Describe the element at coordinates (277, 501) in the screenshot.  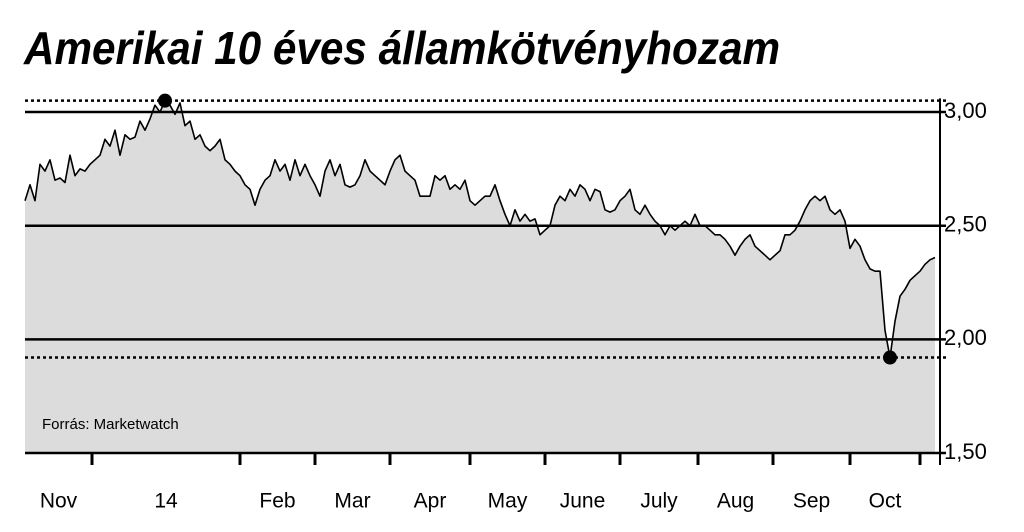
I see `x-tick-label: Feb` at that location.